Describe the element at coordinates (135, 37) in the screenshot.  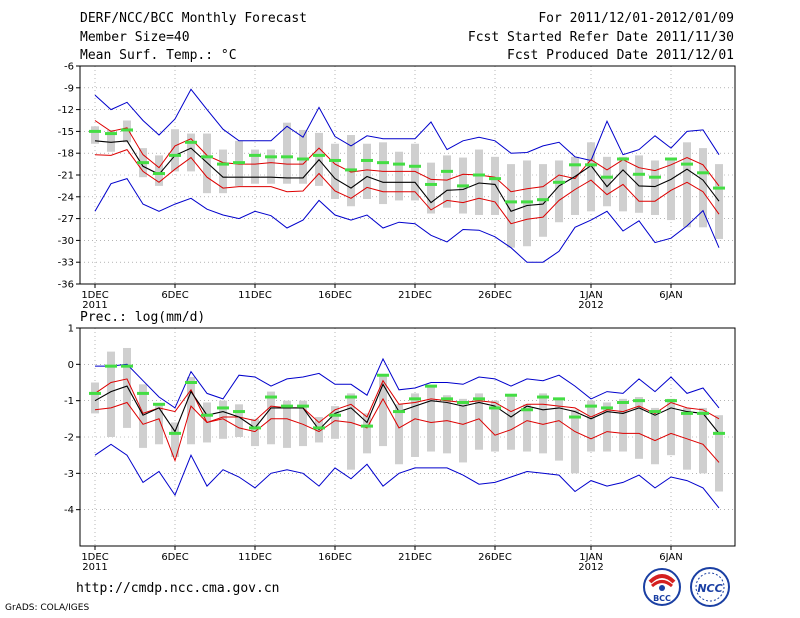
I see `member-size-label: Member Size=40` at that location.